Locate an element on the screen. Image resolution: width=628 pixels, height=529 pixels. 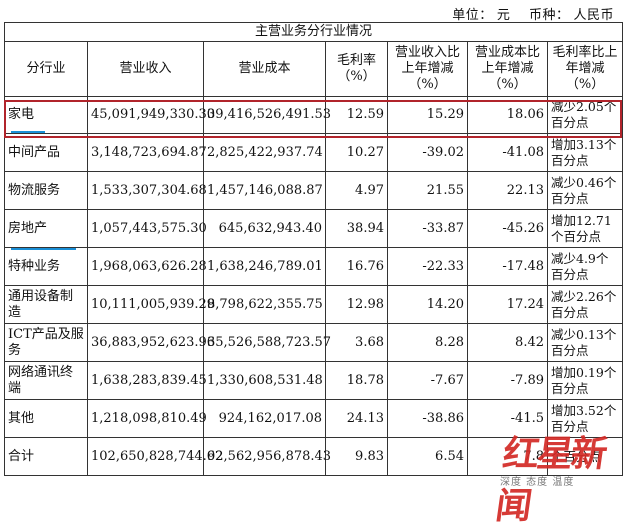
table-cell: 1,057,443,575.30 is located at coordinates (147, 228).